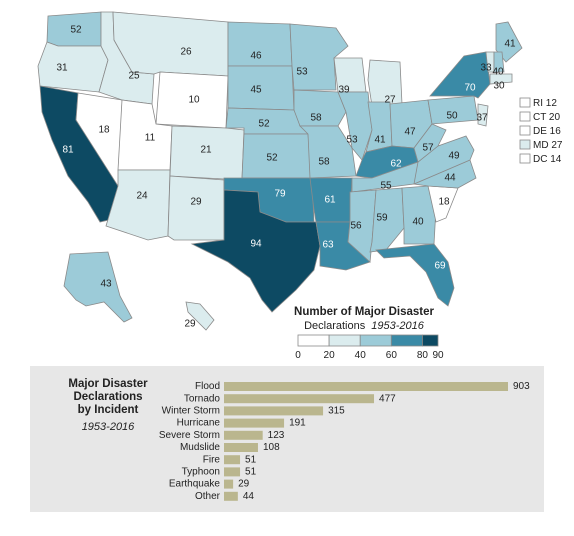  Describe the element at coordinates (231, 496) in the screenshot. I see `bar-other` at that location.